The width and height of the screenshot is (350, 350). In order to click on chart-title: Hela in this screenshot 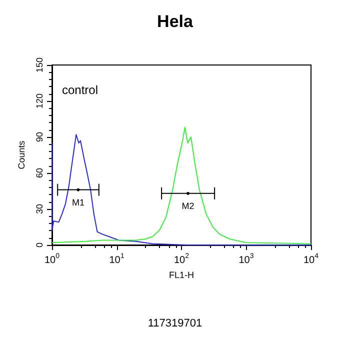, I will do `click(175, 21)`.